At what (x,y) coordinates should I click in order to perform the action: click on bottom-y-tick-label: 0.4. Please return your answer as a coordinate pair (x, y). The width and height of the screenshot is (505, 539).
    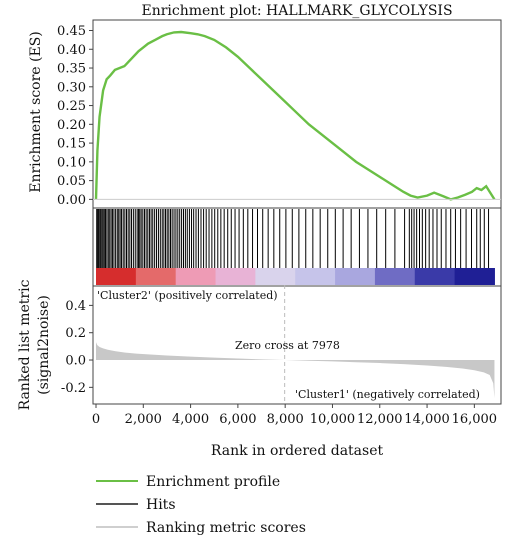
    Looking at the image, I should click on (75, 306).